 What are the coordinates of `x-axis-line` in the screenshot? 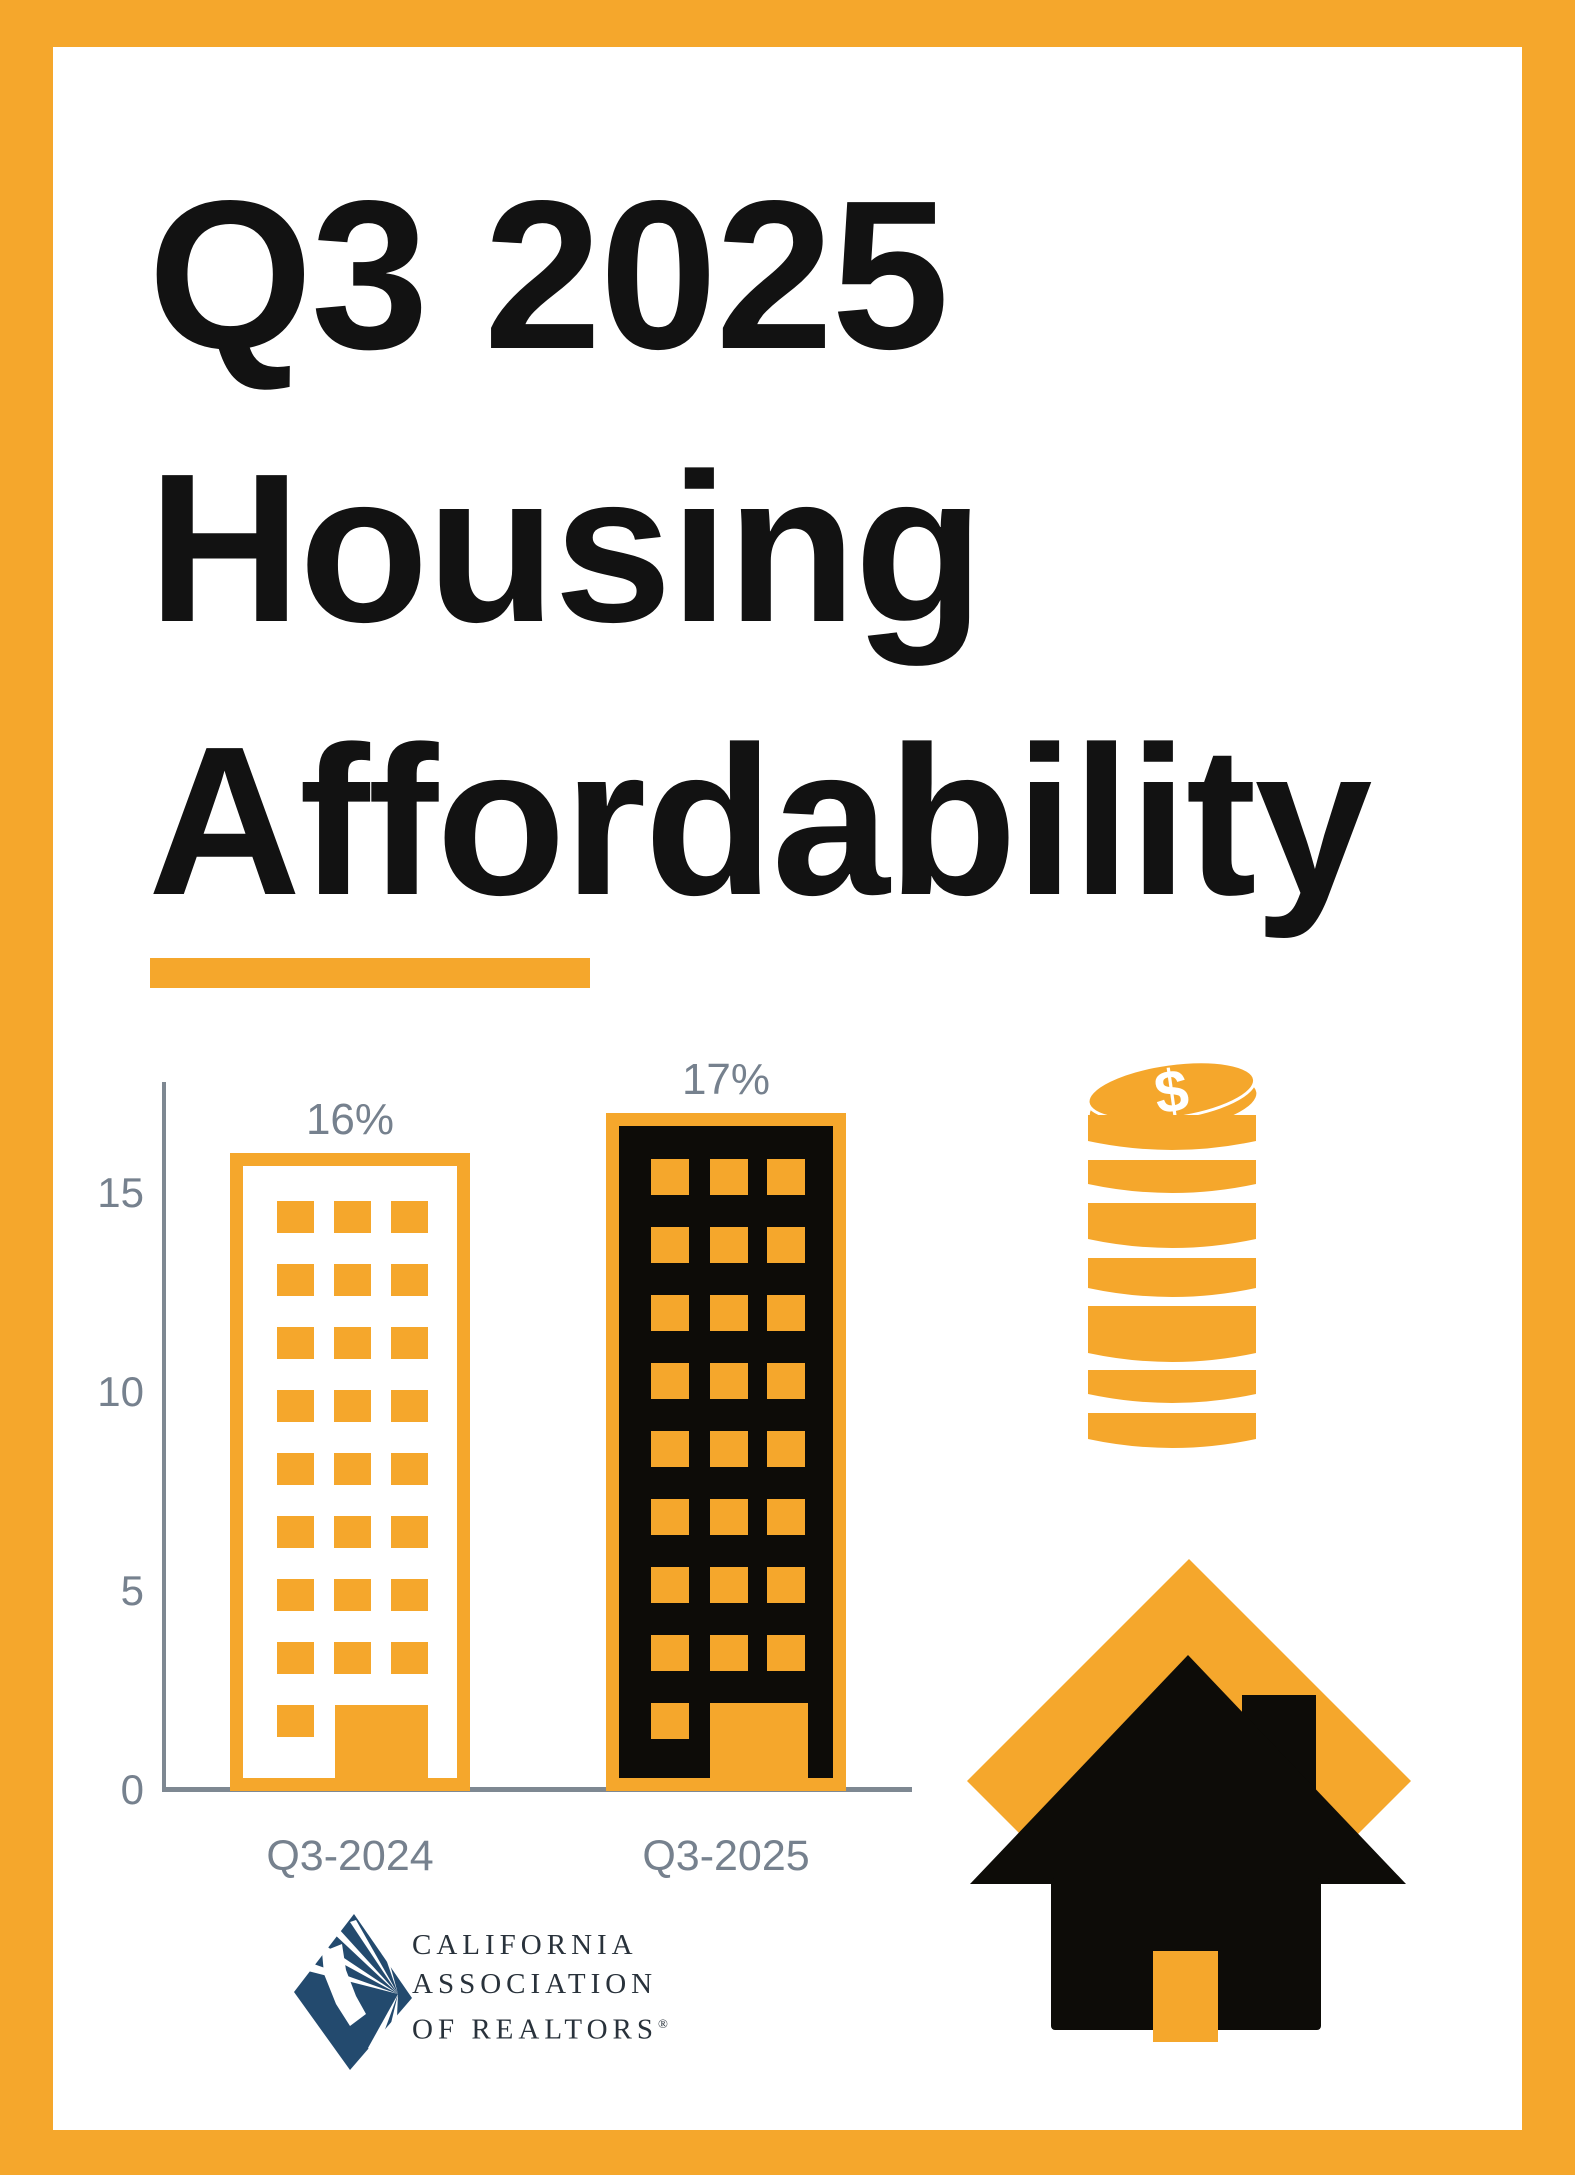 It's located at (537, 1789).